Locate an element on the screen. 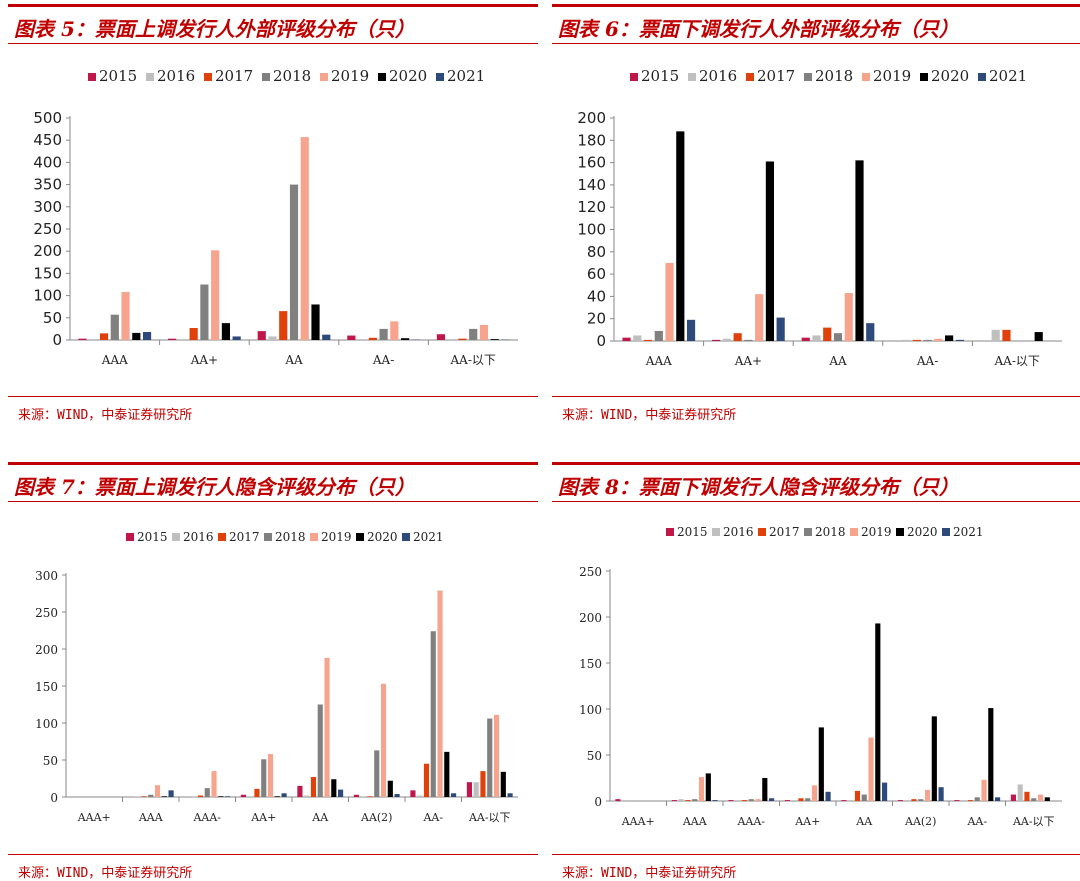 This screenshot has width=1080, height=881. chart-title: 图表 7：票面上调发行人隐含评级分布（只） is located at coordinates (214, 487).